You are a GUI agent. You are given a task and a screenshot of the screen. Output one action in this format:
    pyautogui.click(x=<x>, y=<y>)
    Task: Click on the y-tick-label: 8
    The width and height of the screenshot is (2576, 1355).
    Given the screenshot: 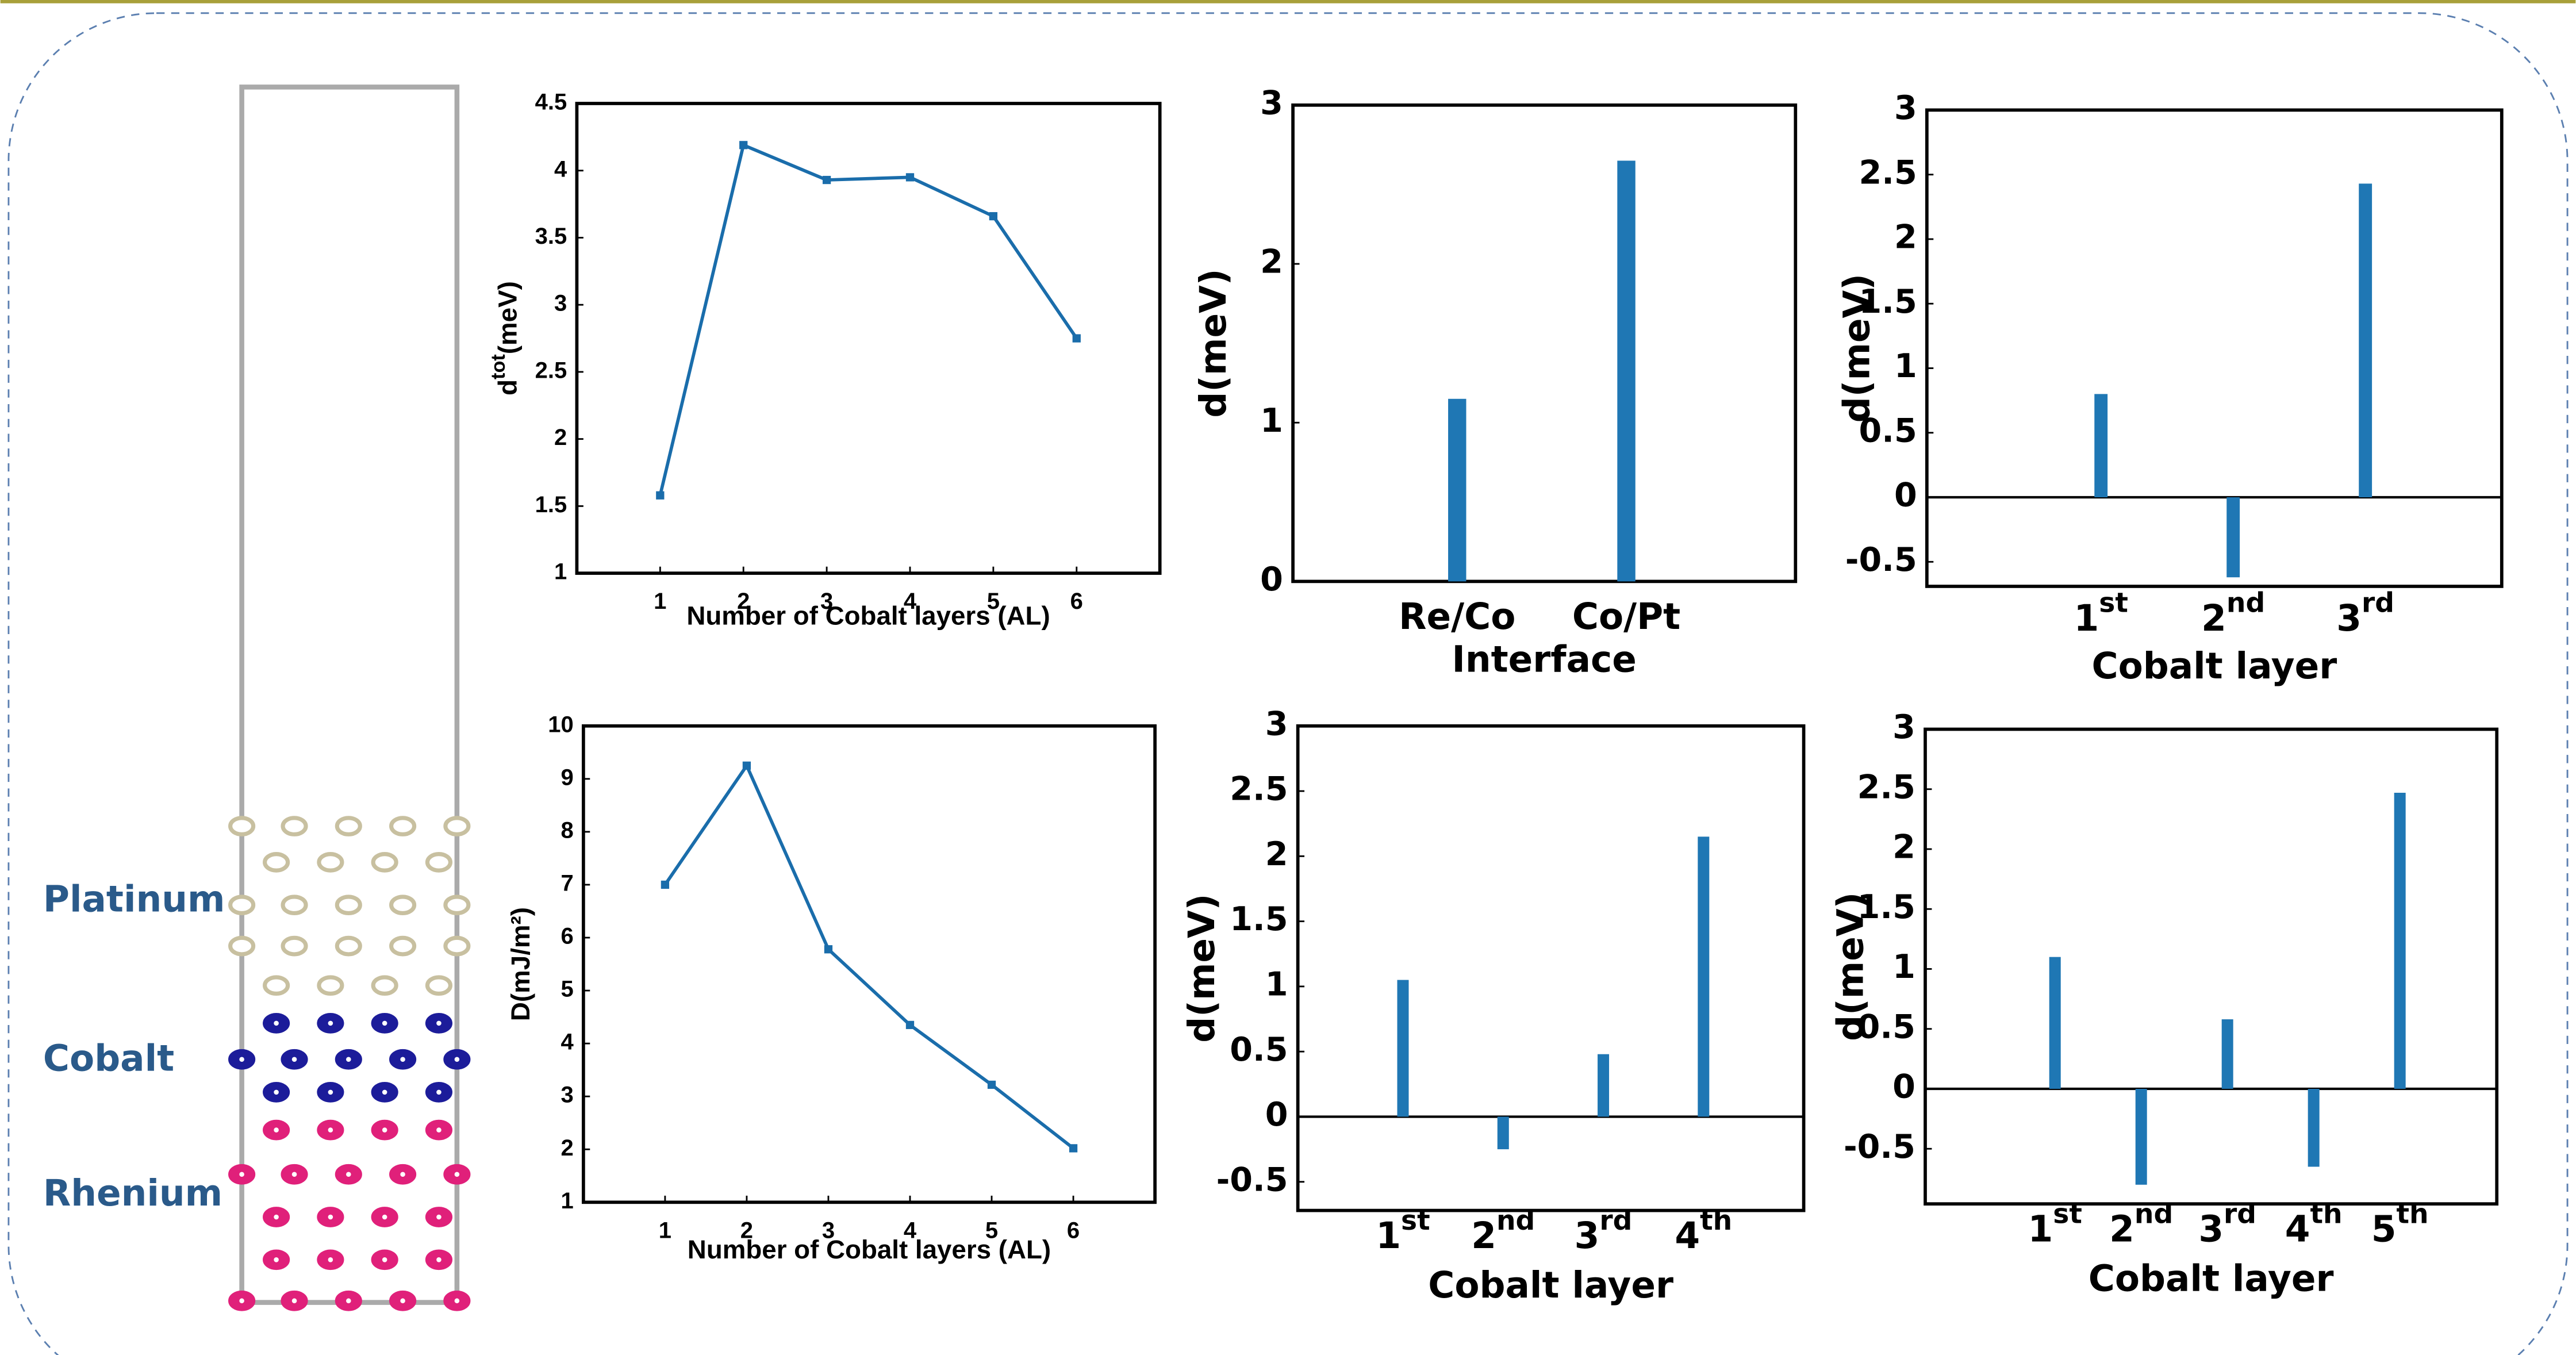 What is the action you would take?
    pyautogui.click(x=566, y=830)
    